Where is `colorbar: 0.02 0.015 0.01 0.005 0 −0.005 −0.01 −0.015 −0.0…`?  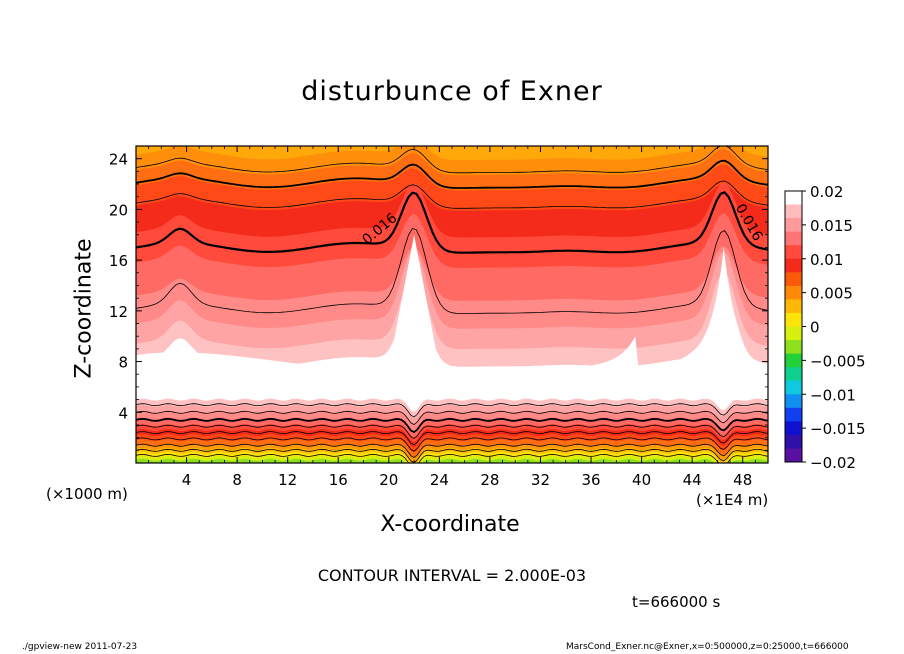 colorbar: 0.02 0.015 0.01 0.005 0 −0.005 −0.01 −0.015 −0.0… is located at coordinates (825, 327).